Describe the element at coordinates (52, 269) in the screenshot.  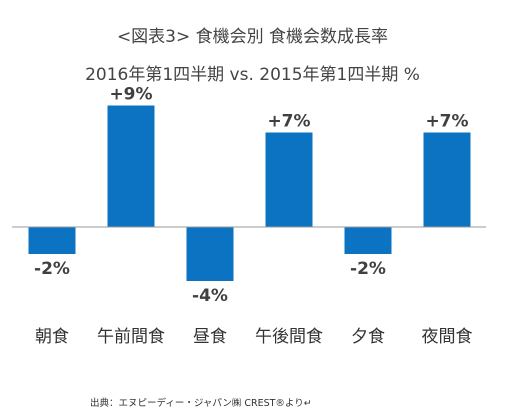
I see `data-label-0: -2%` at that location.